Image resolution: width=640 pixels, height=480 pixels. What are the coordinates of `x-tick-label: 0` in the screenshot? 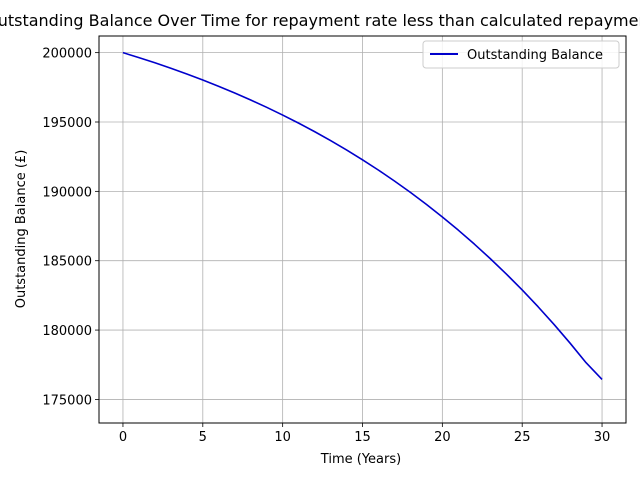 It's located at (123, 437).